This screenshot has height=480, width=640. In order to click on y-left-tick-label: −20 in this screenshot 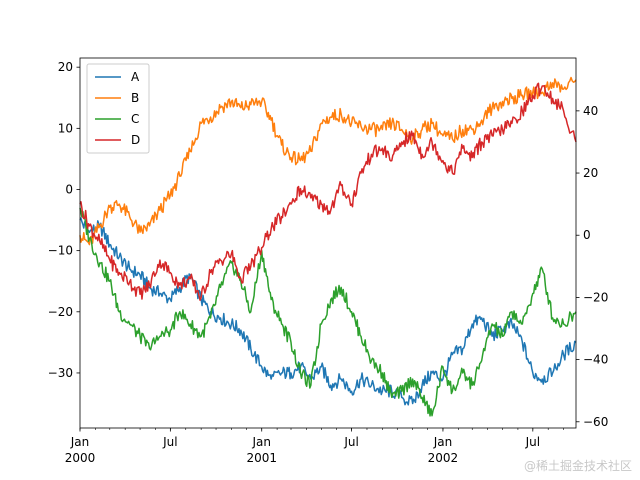, I will do `click(60, 312)`.